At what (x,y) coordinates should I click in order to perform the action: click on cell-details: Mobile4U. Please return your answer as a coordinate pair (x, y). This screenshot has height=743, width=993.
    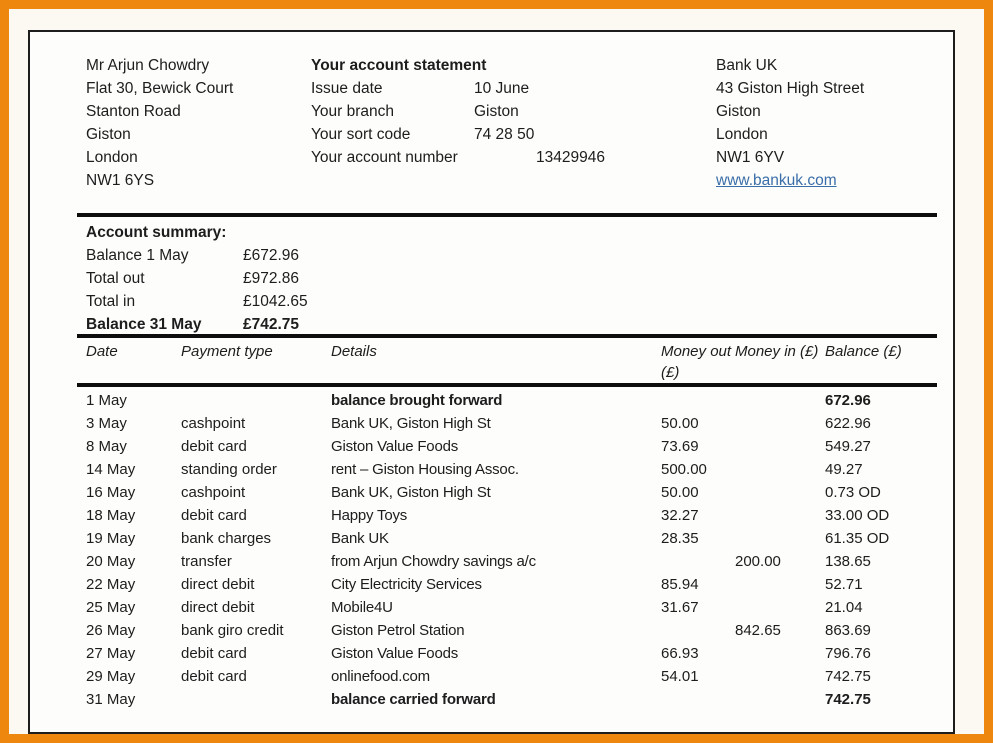
    Looking at the image, I should click on (362, 607).